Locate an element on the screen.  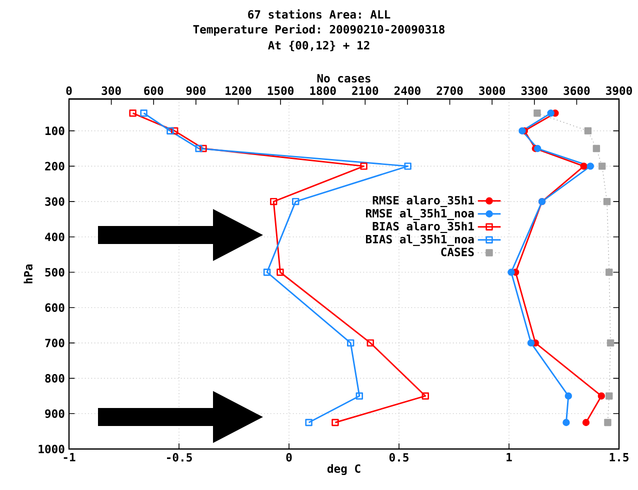
x2-tick-label: 0 is located at coordinates (69, 90).